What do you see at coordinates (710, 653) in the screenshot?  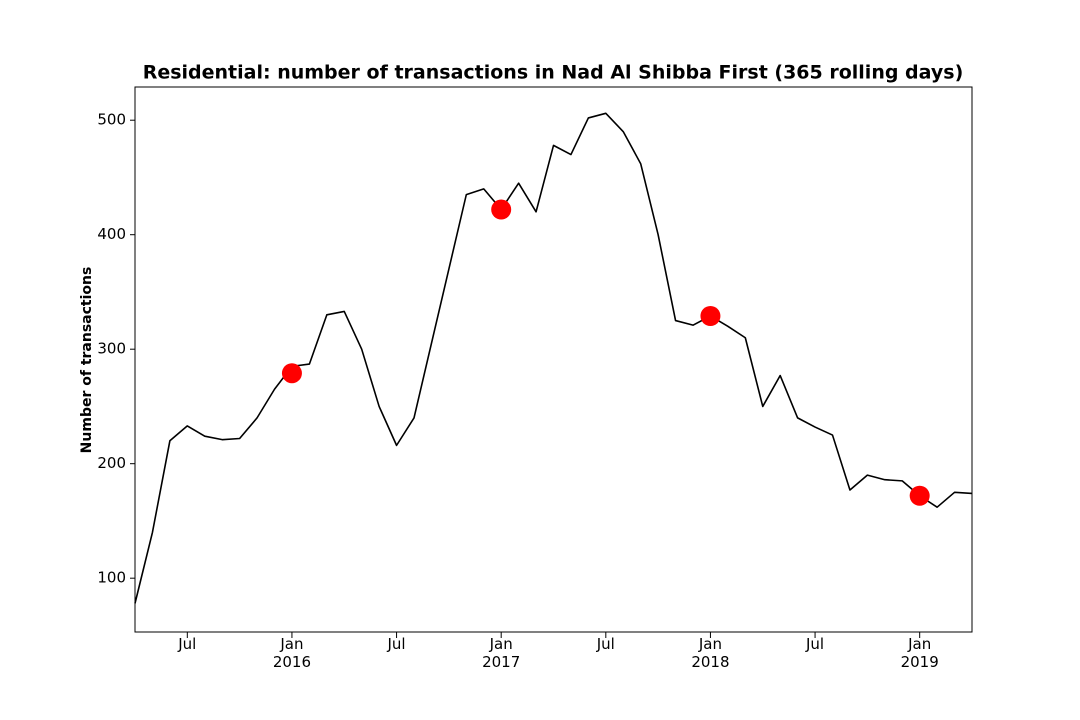 I see `x-tick-label: Jan 2018` at bounding box center [710, 653].